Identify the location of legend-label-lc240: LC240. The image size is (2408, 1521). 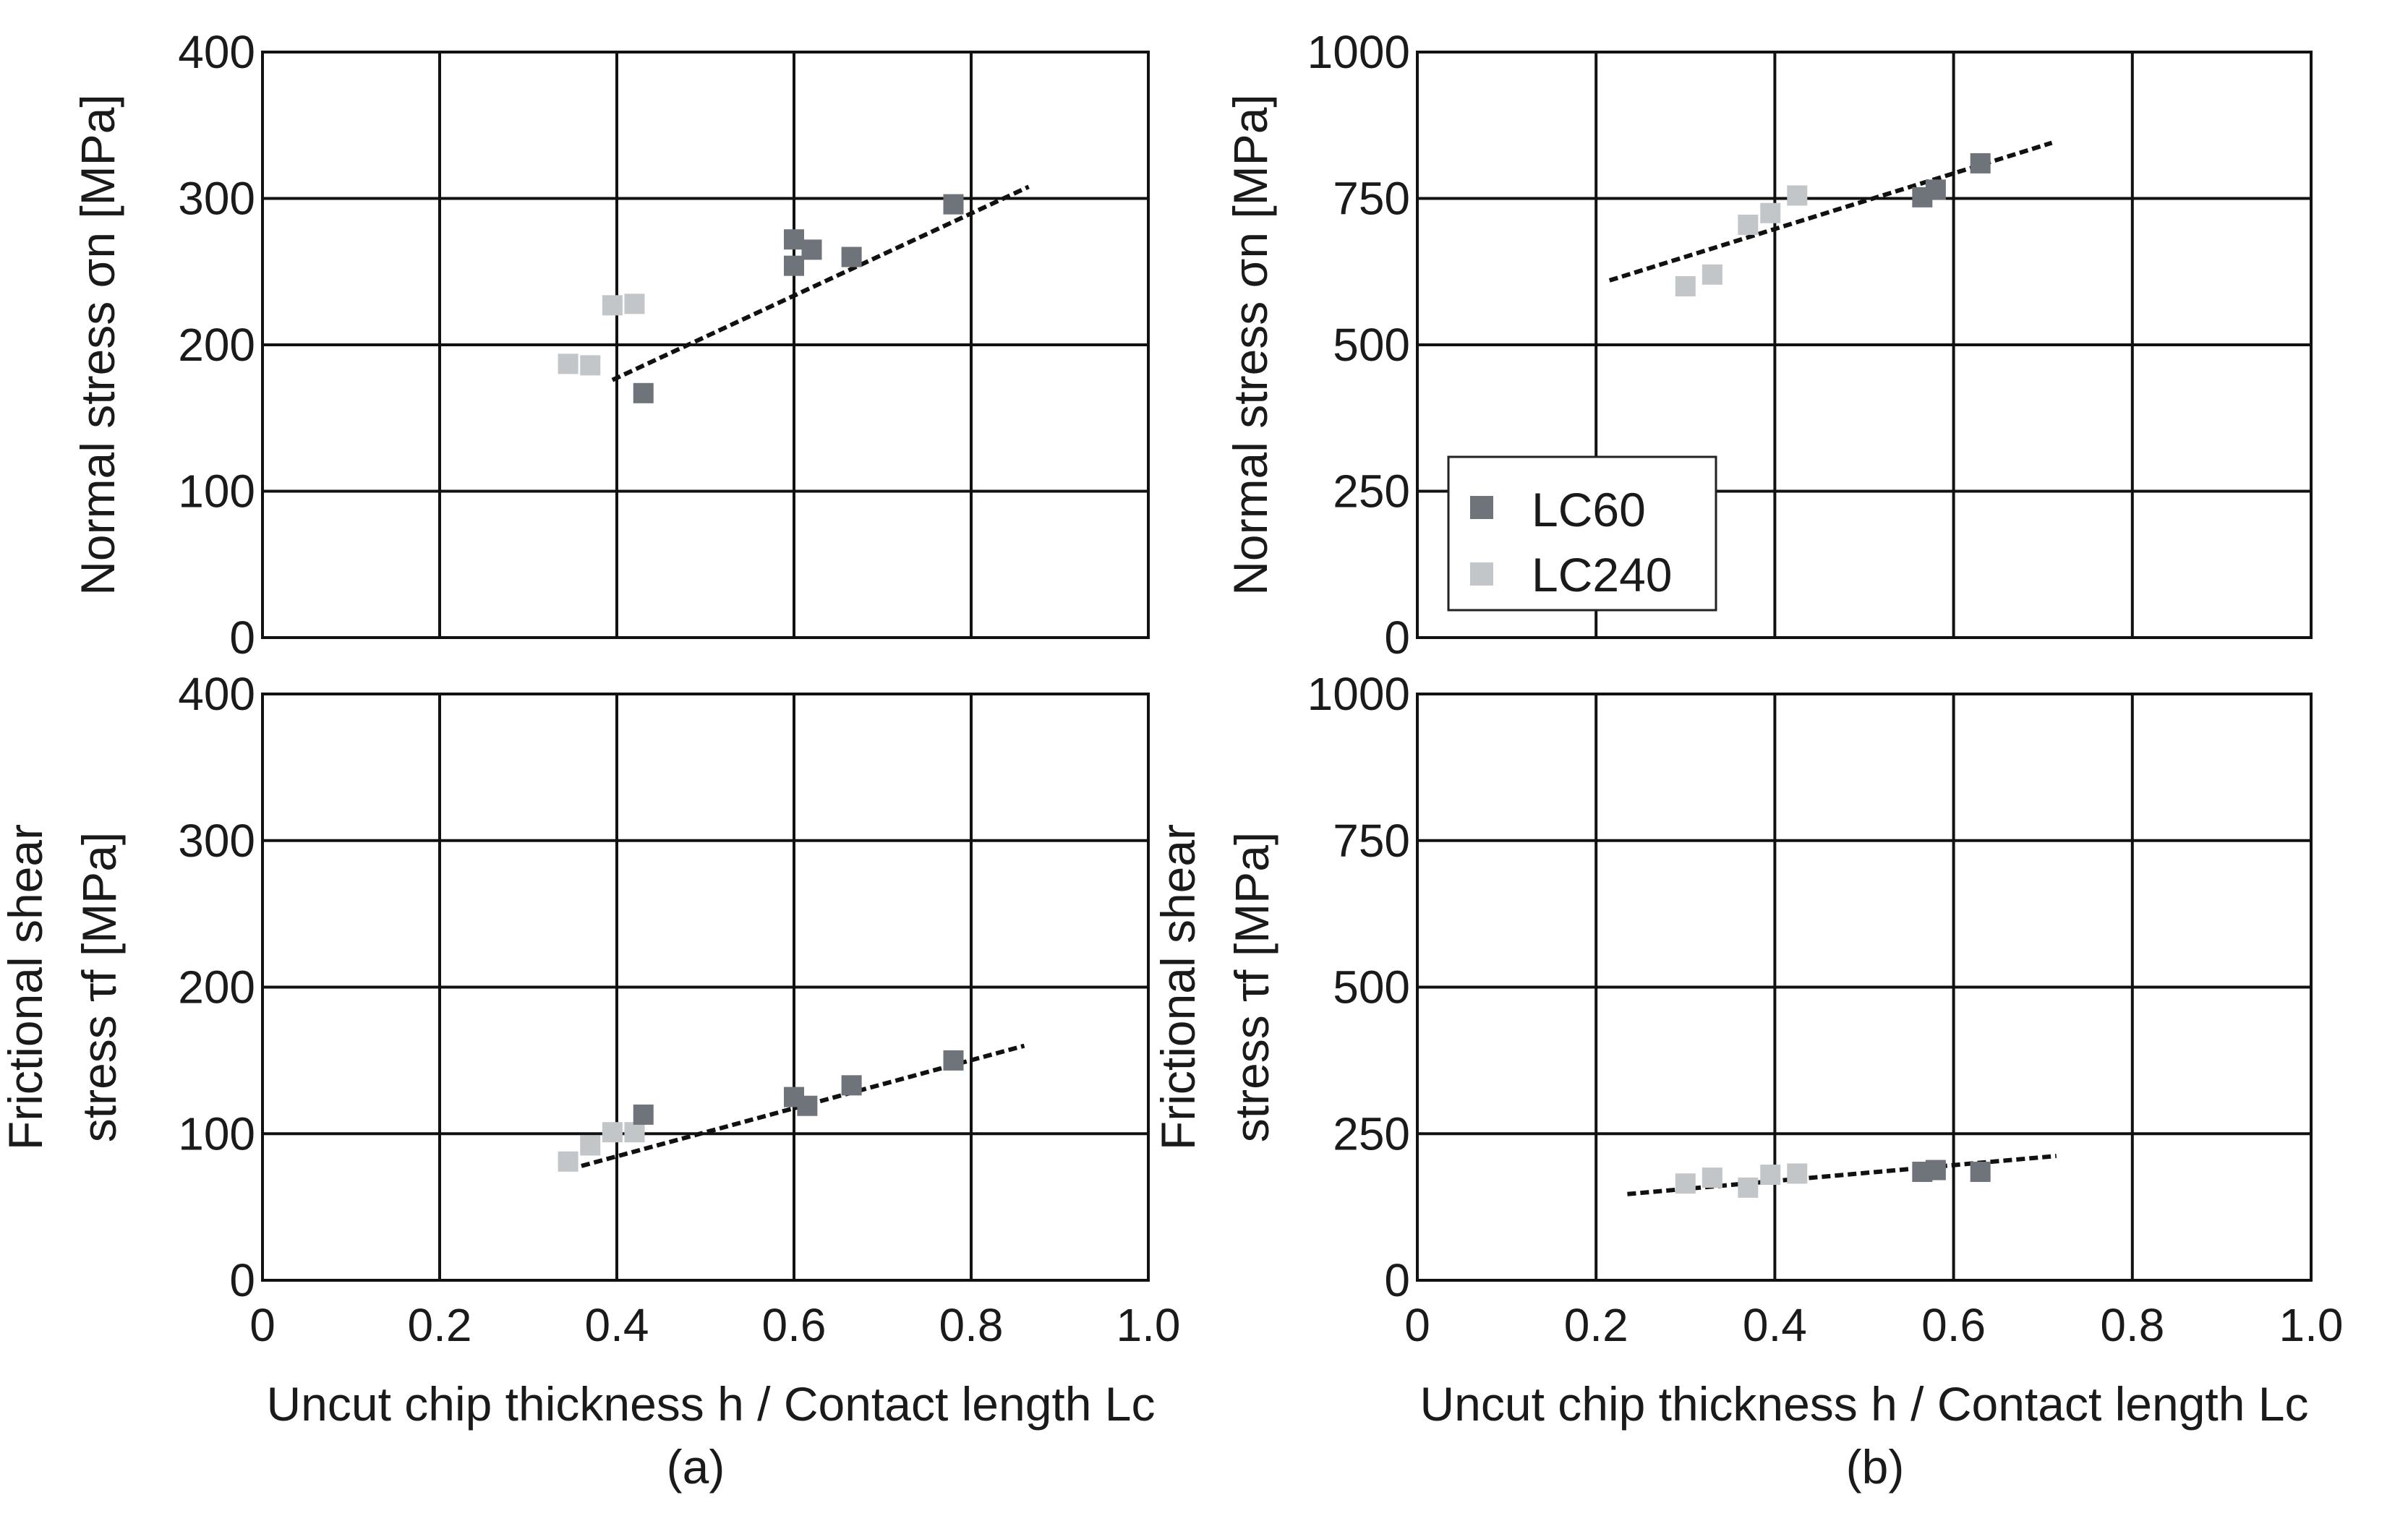
(1602, 575).